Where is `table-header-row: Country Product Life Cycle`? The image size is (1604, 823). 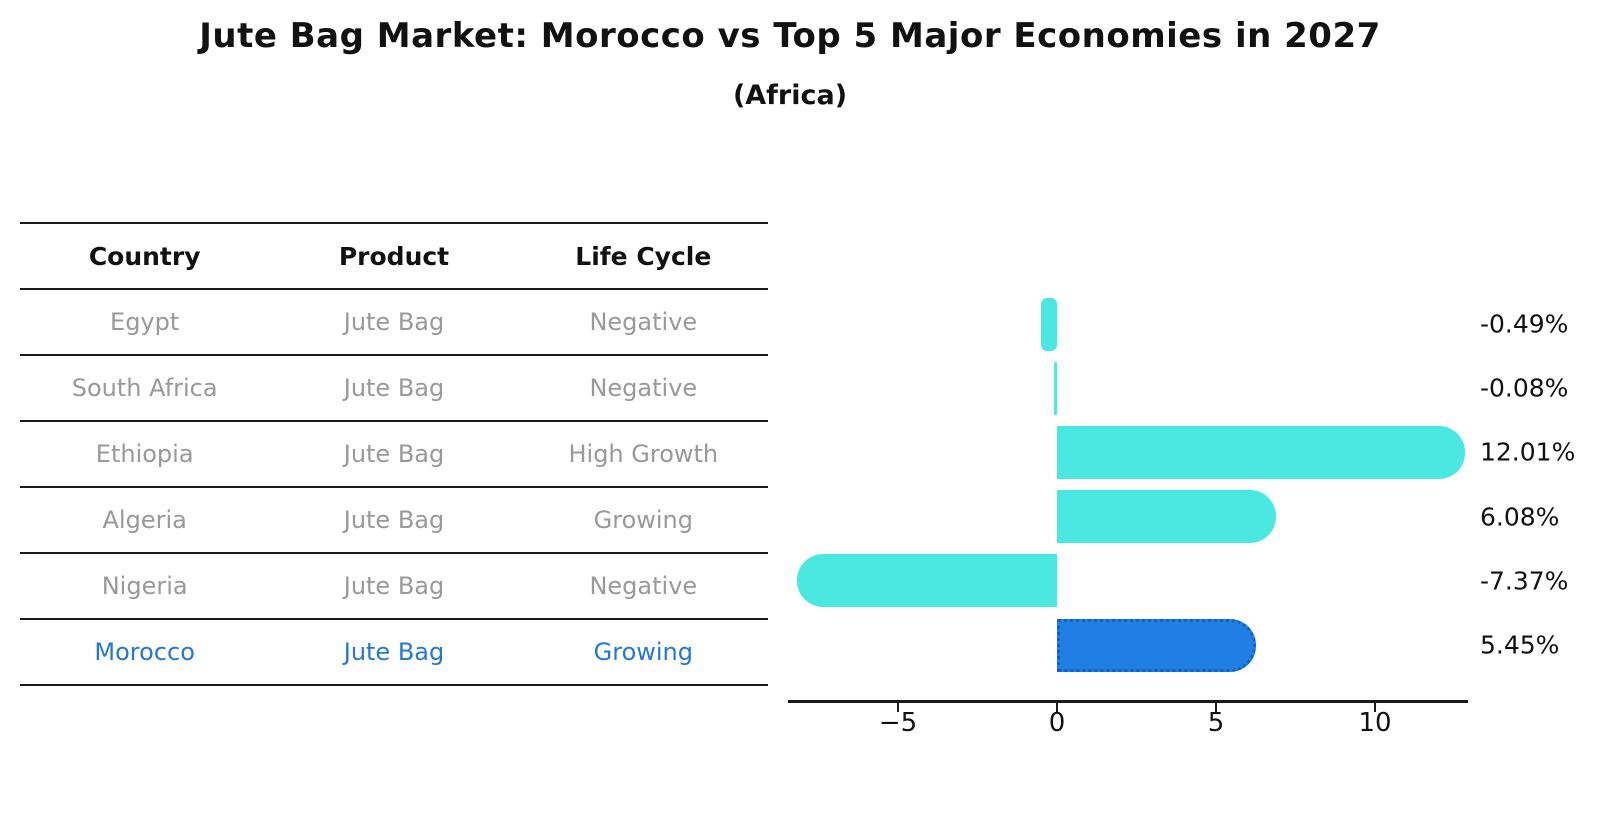 table-header-row: Country Product Life Cycle is located at coordinates (394, 255).